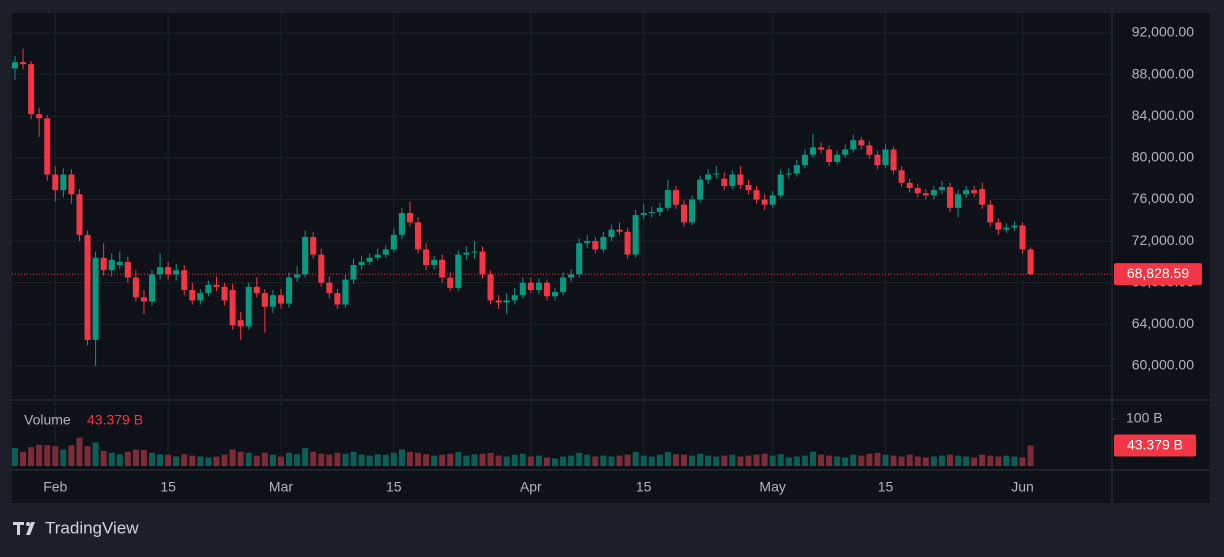  I want to click on y-tick-label: 80,000.00, so click(1163, 157).